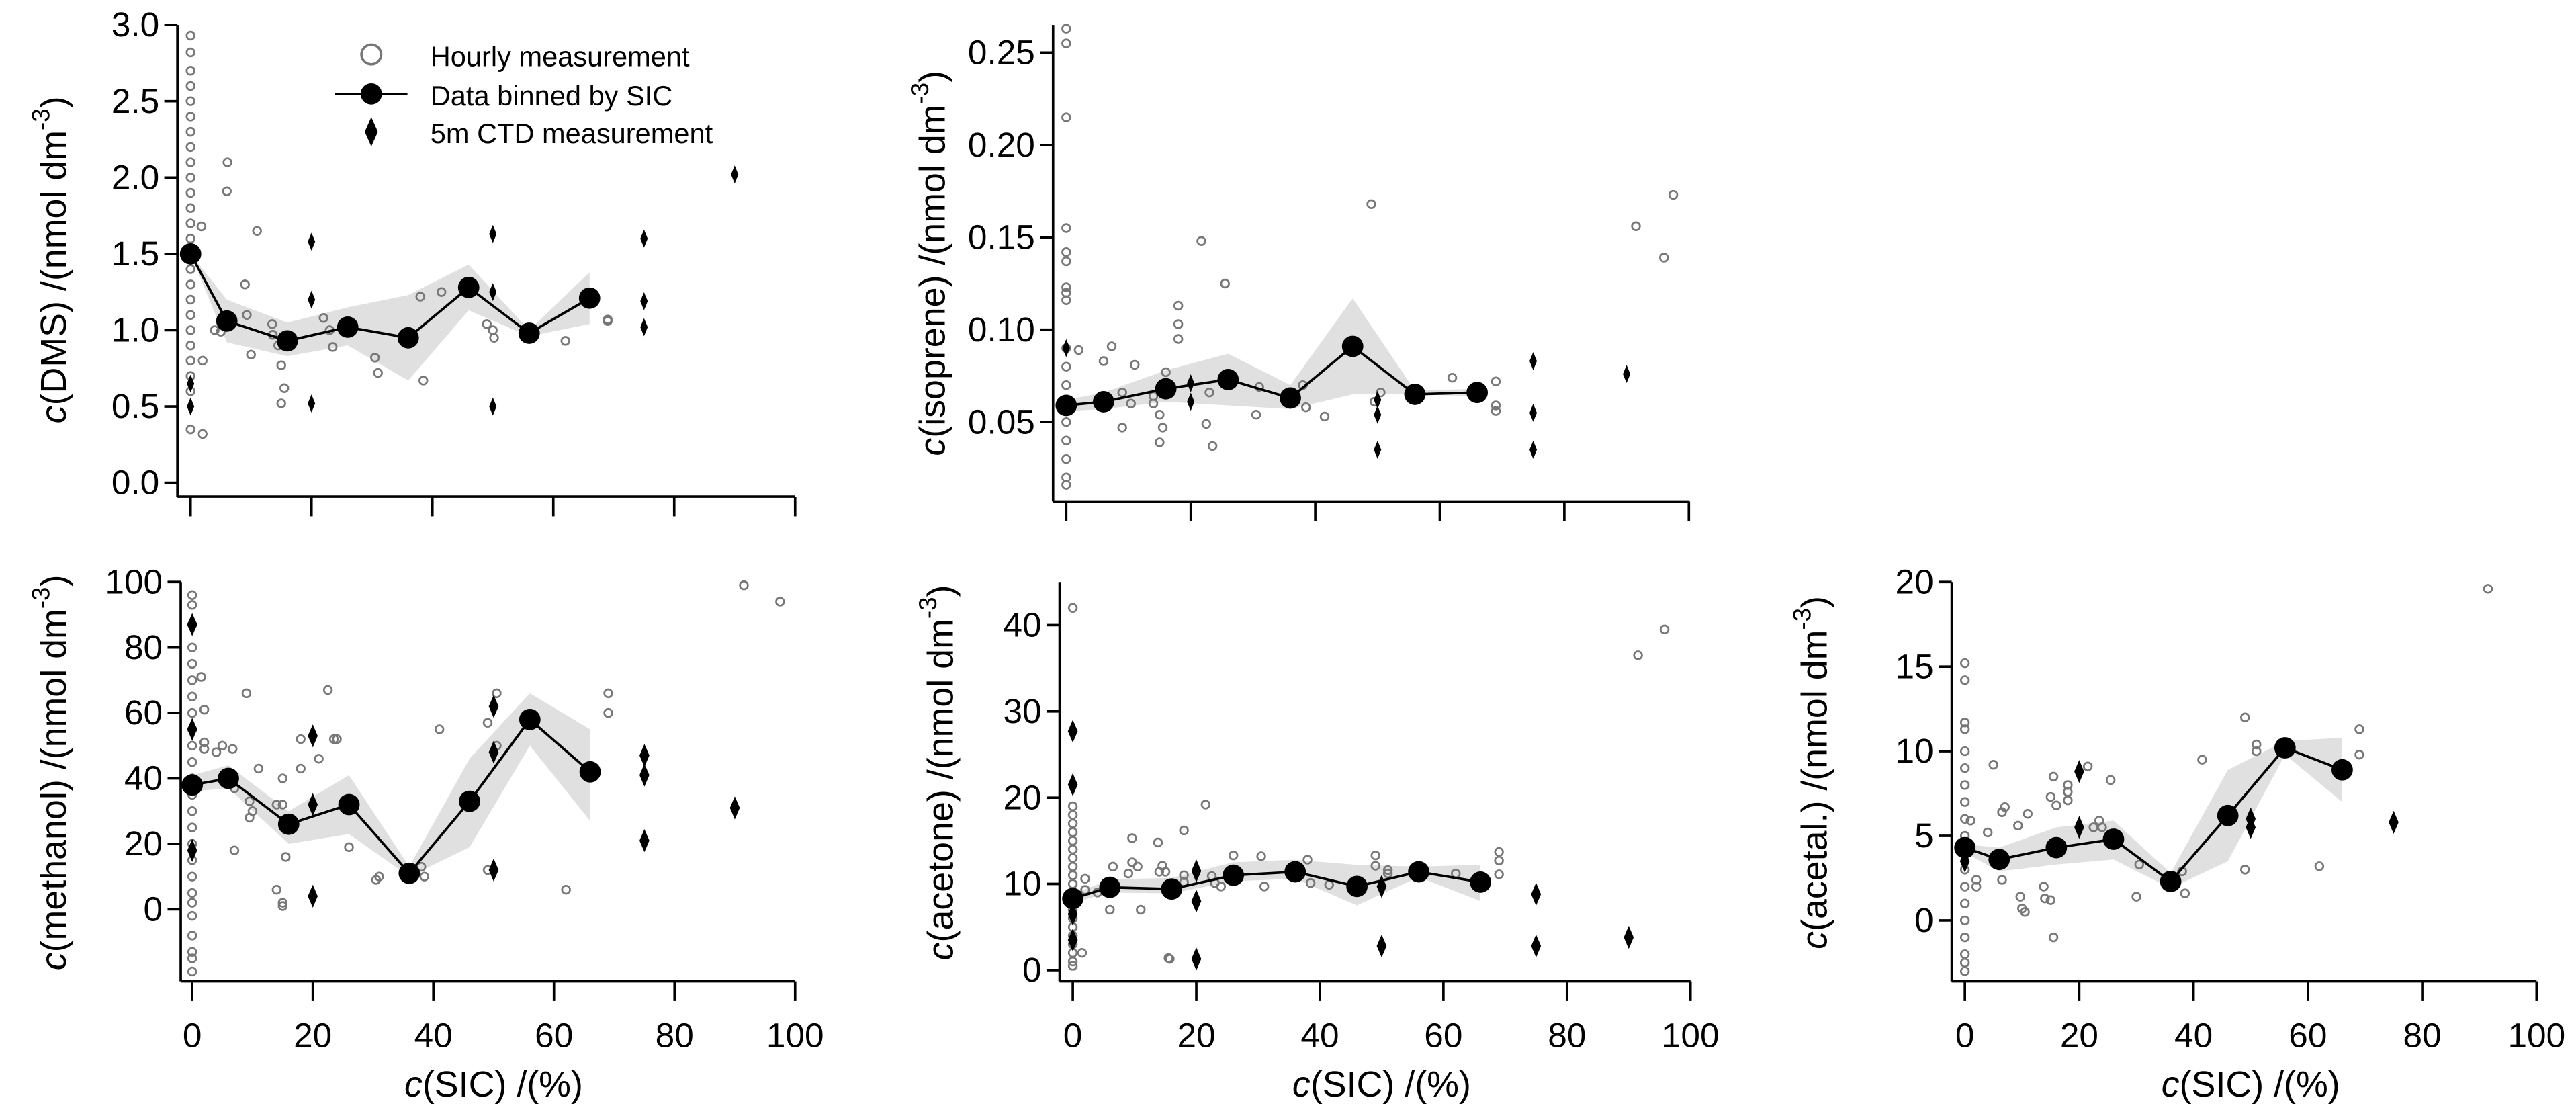 The image size is (2576, 1118). What do you see at coordinates (143, 647) in the screenshot?
I see `y-tick-label: 80` at bounding box center [143, 647].